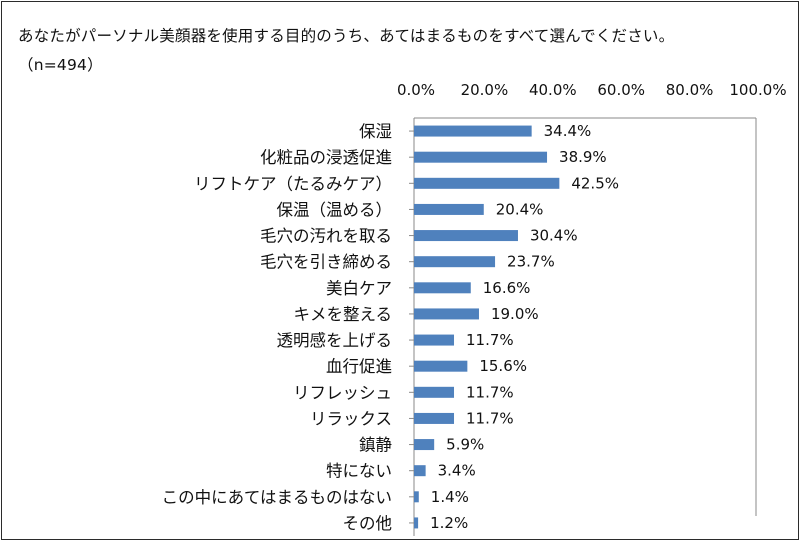 This screenshot has width=802, height=543. I want to click on x-tick-label: 0.0%, so click(416, 90).